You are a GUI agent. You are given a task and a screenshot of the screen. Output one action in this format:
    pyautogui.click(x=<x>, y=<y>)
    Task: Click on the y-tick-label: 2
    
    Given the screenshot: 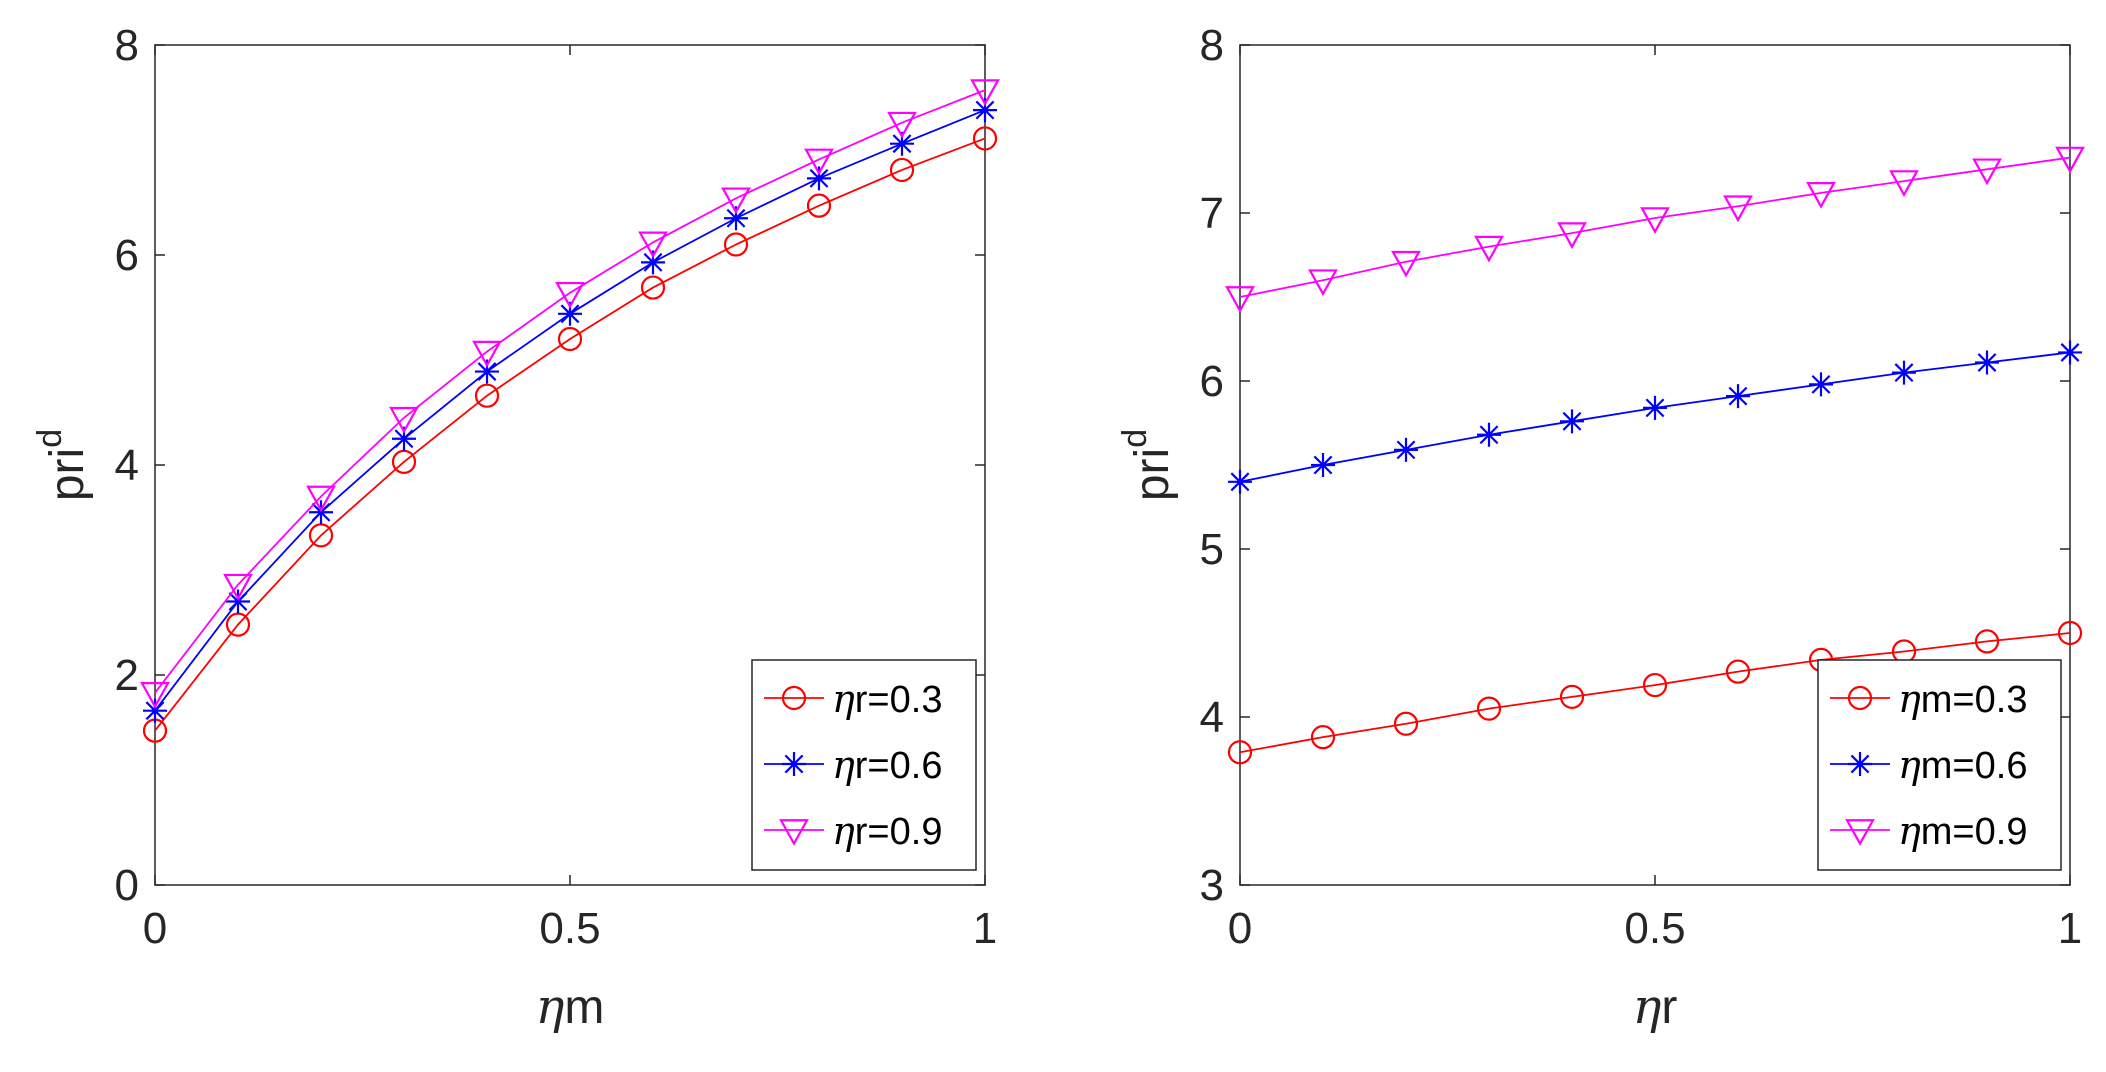 What is the action you would take?
    pyautogui.click(x=127, y=675)
    